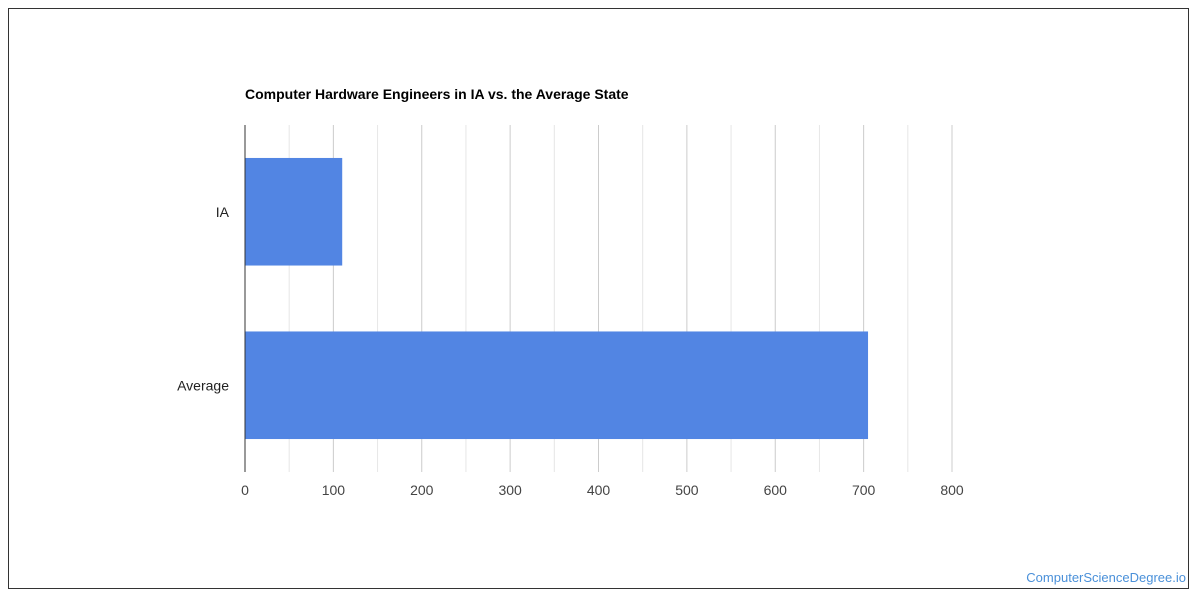 The image size is (1200, 600). Describe the element at coordinates (776, 490) in the screenshot. I see `x-tick-label: 600` at that location.